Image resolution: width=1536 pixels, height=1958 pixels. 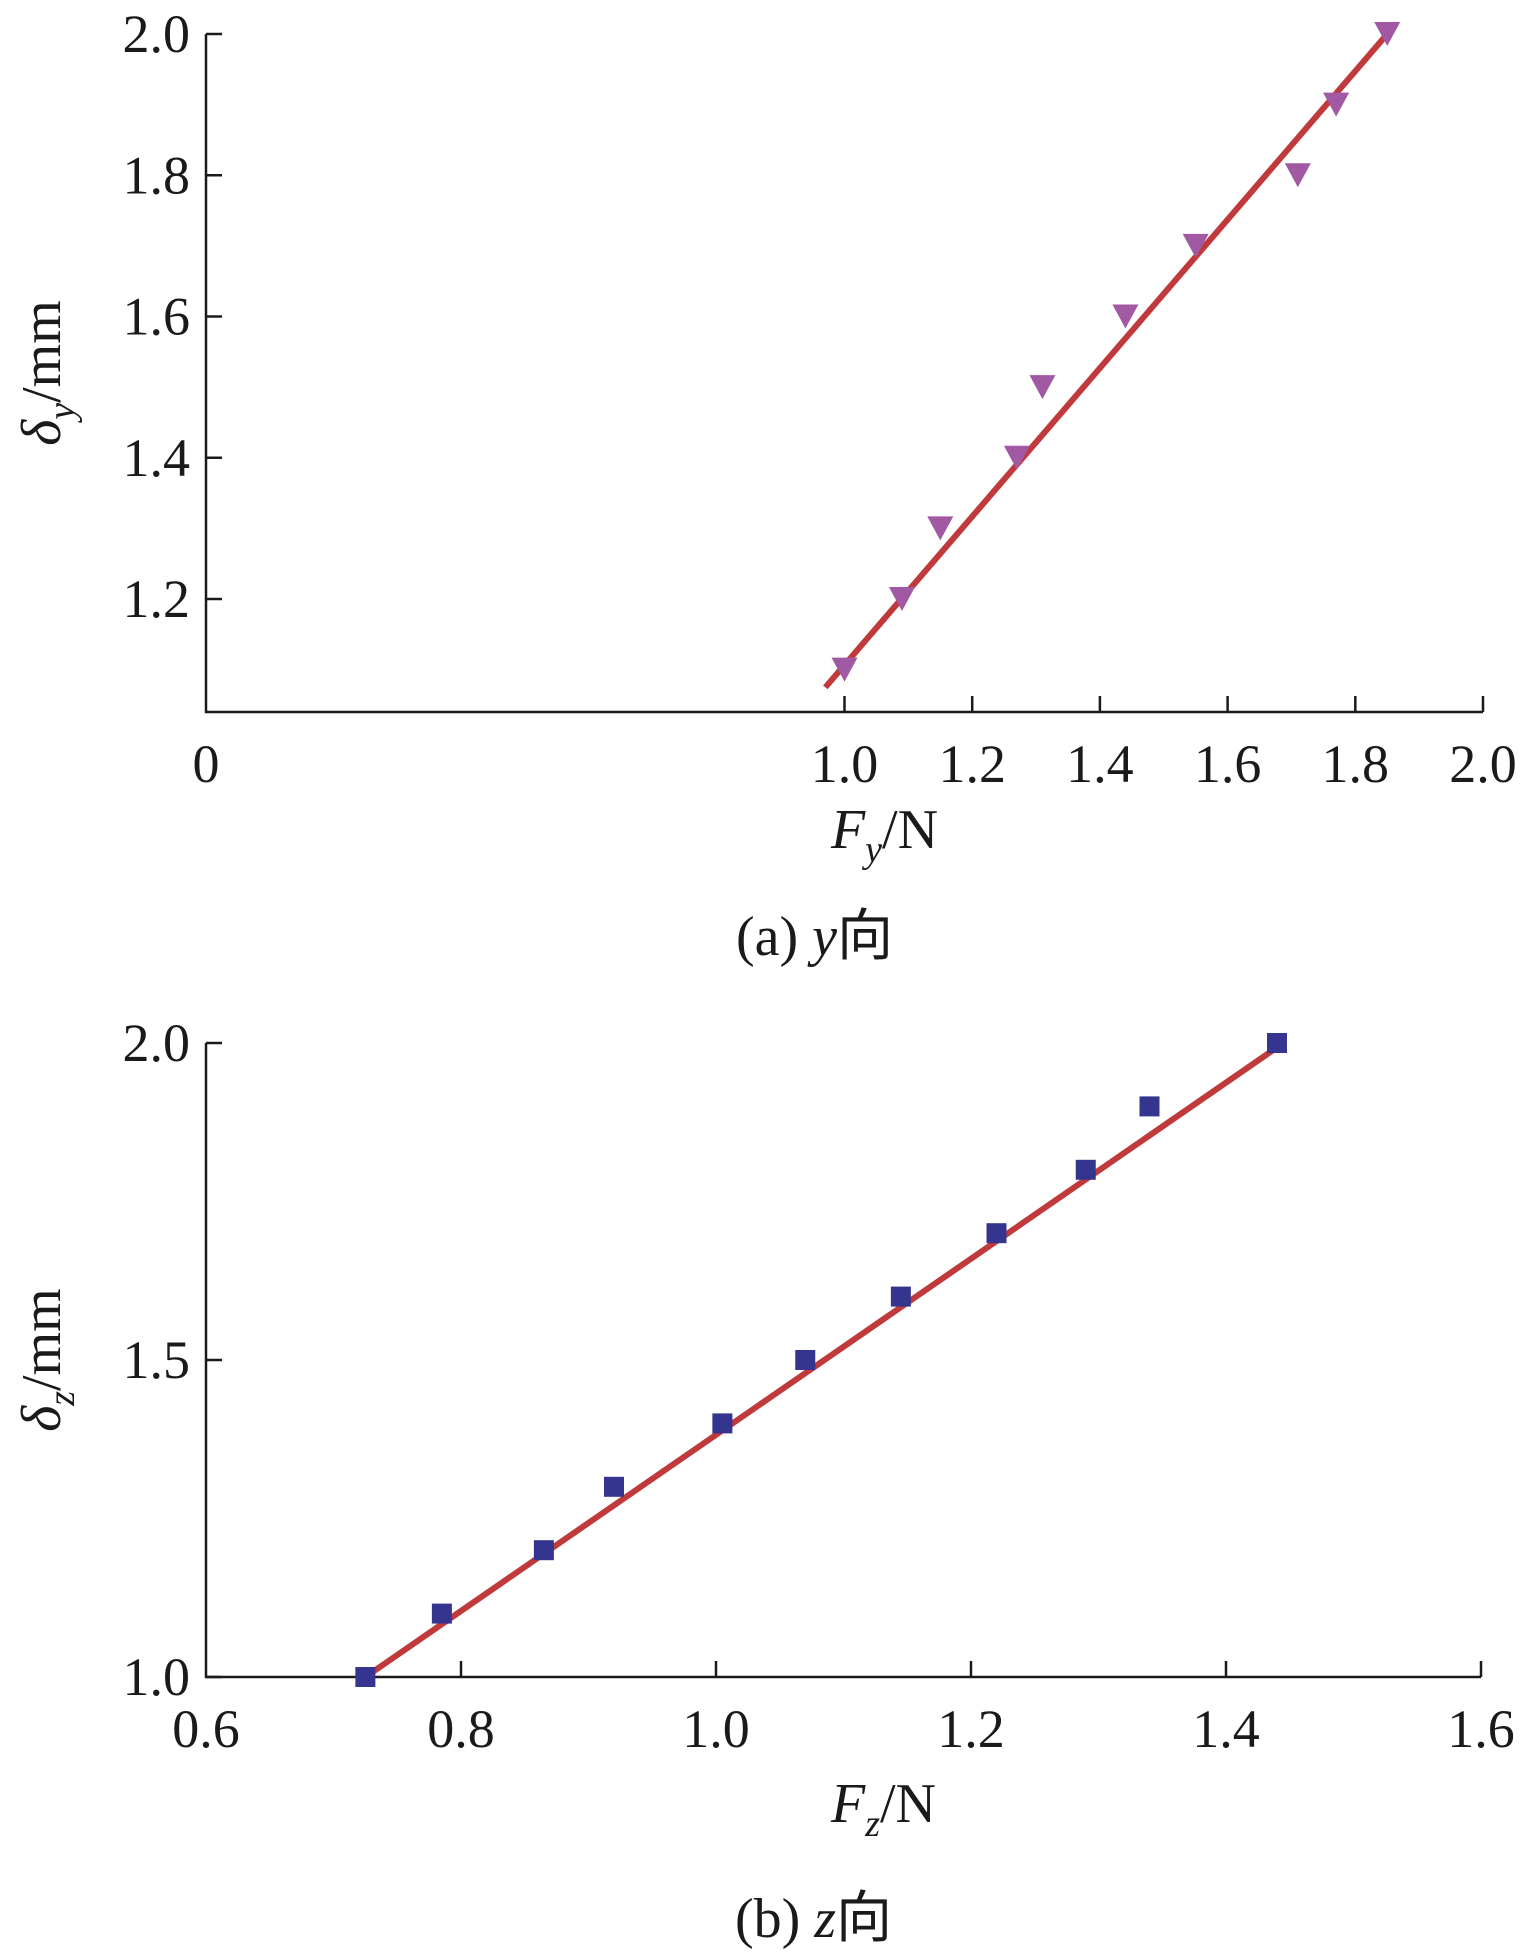 I want to click on caption-prefix: (b), so click(x=774, y=1919).